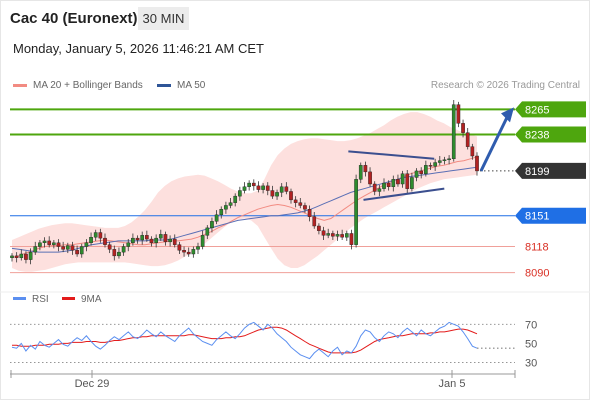 The image size is (590, 400). I want to click on projection-arrow-shaft, so click(494, 143).